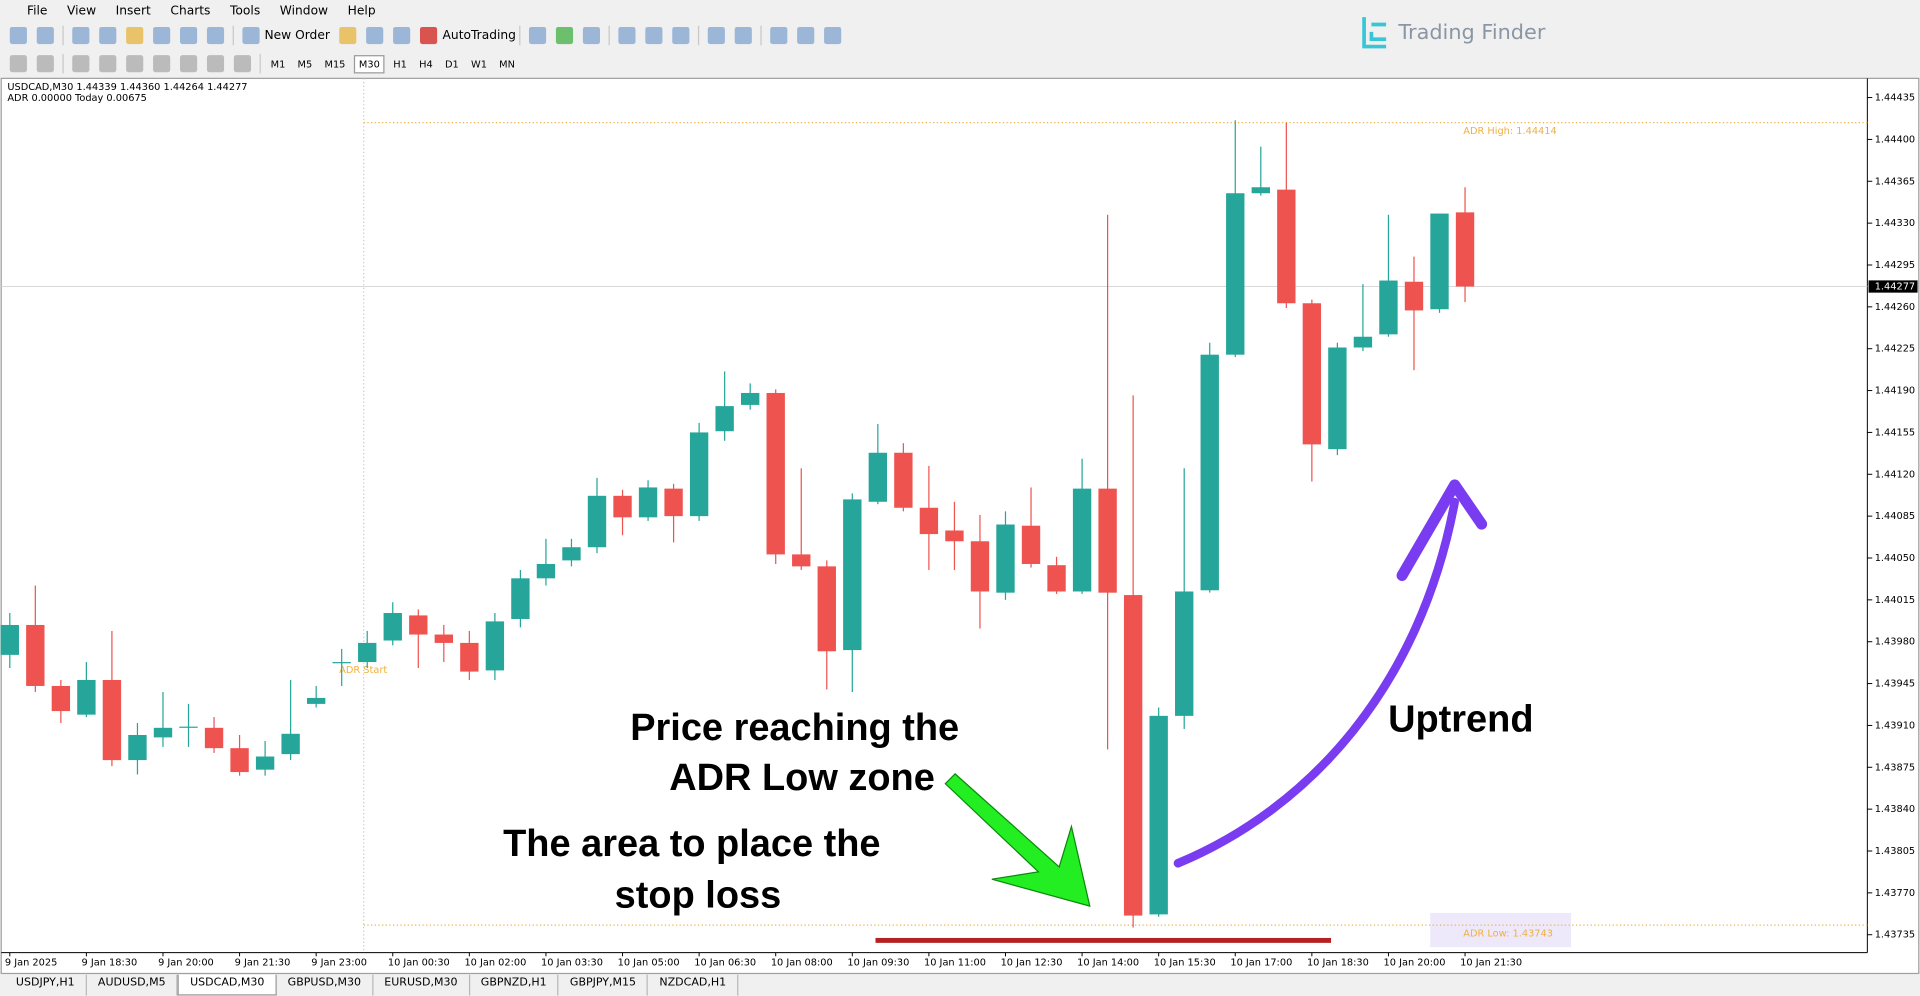 This screenshot has height=996, width=1920. What do you see at coordinates (479, 35) in the screenshot?
I see `button-label: AutoTrading` at bounding box center [479, 35].